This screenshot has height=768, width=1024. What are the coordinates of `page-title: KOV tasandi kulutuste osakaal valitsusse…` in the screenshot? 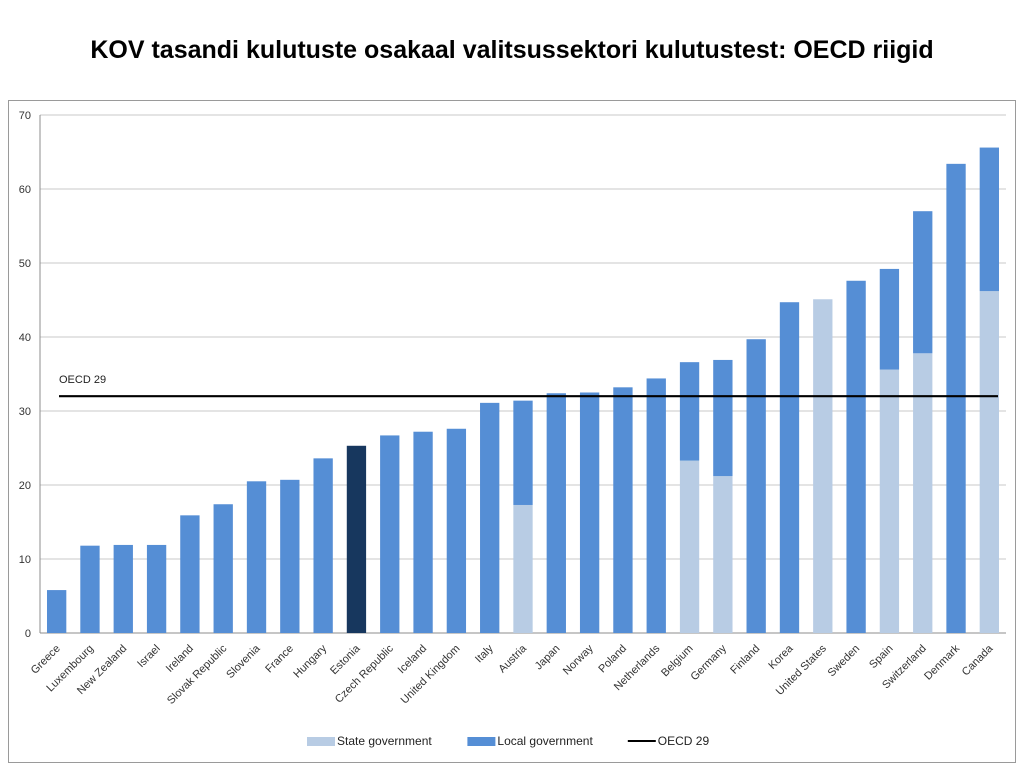 It's located at (512, 50).